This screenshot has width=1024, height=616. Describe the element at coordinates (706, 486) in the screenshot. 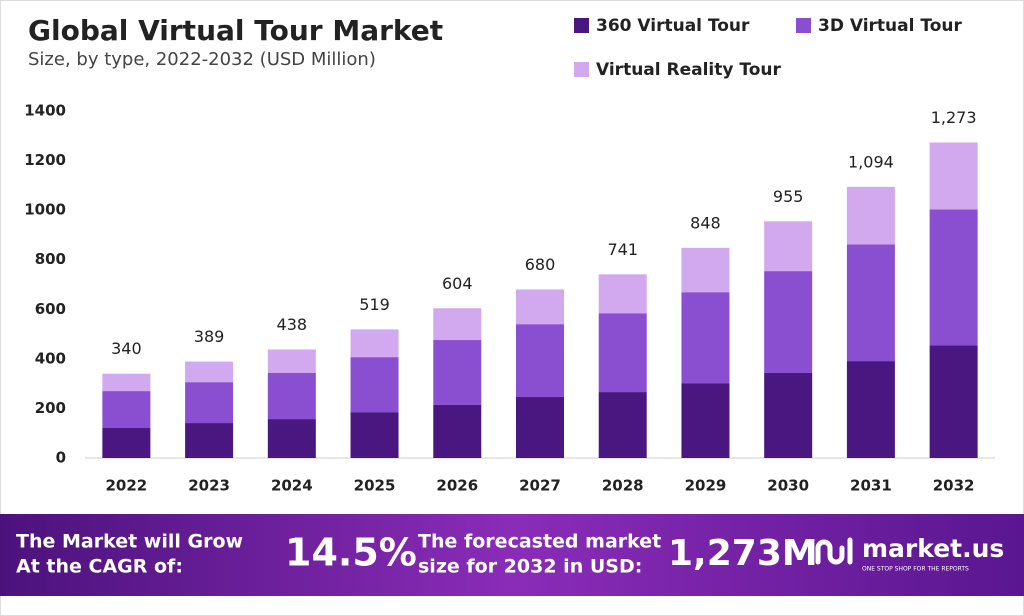

I see `x-tick-label: 2029` at that location.